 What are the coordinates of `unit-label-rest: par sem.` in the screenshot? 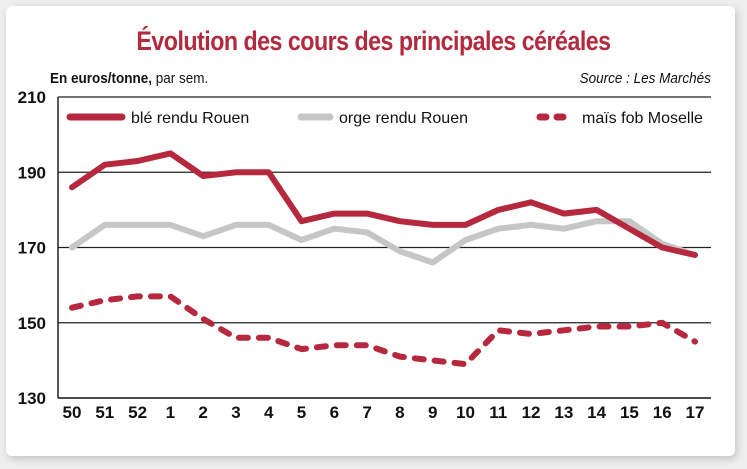 It's located at (180, 78).